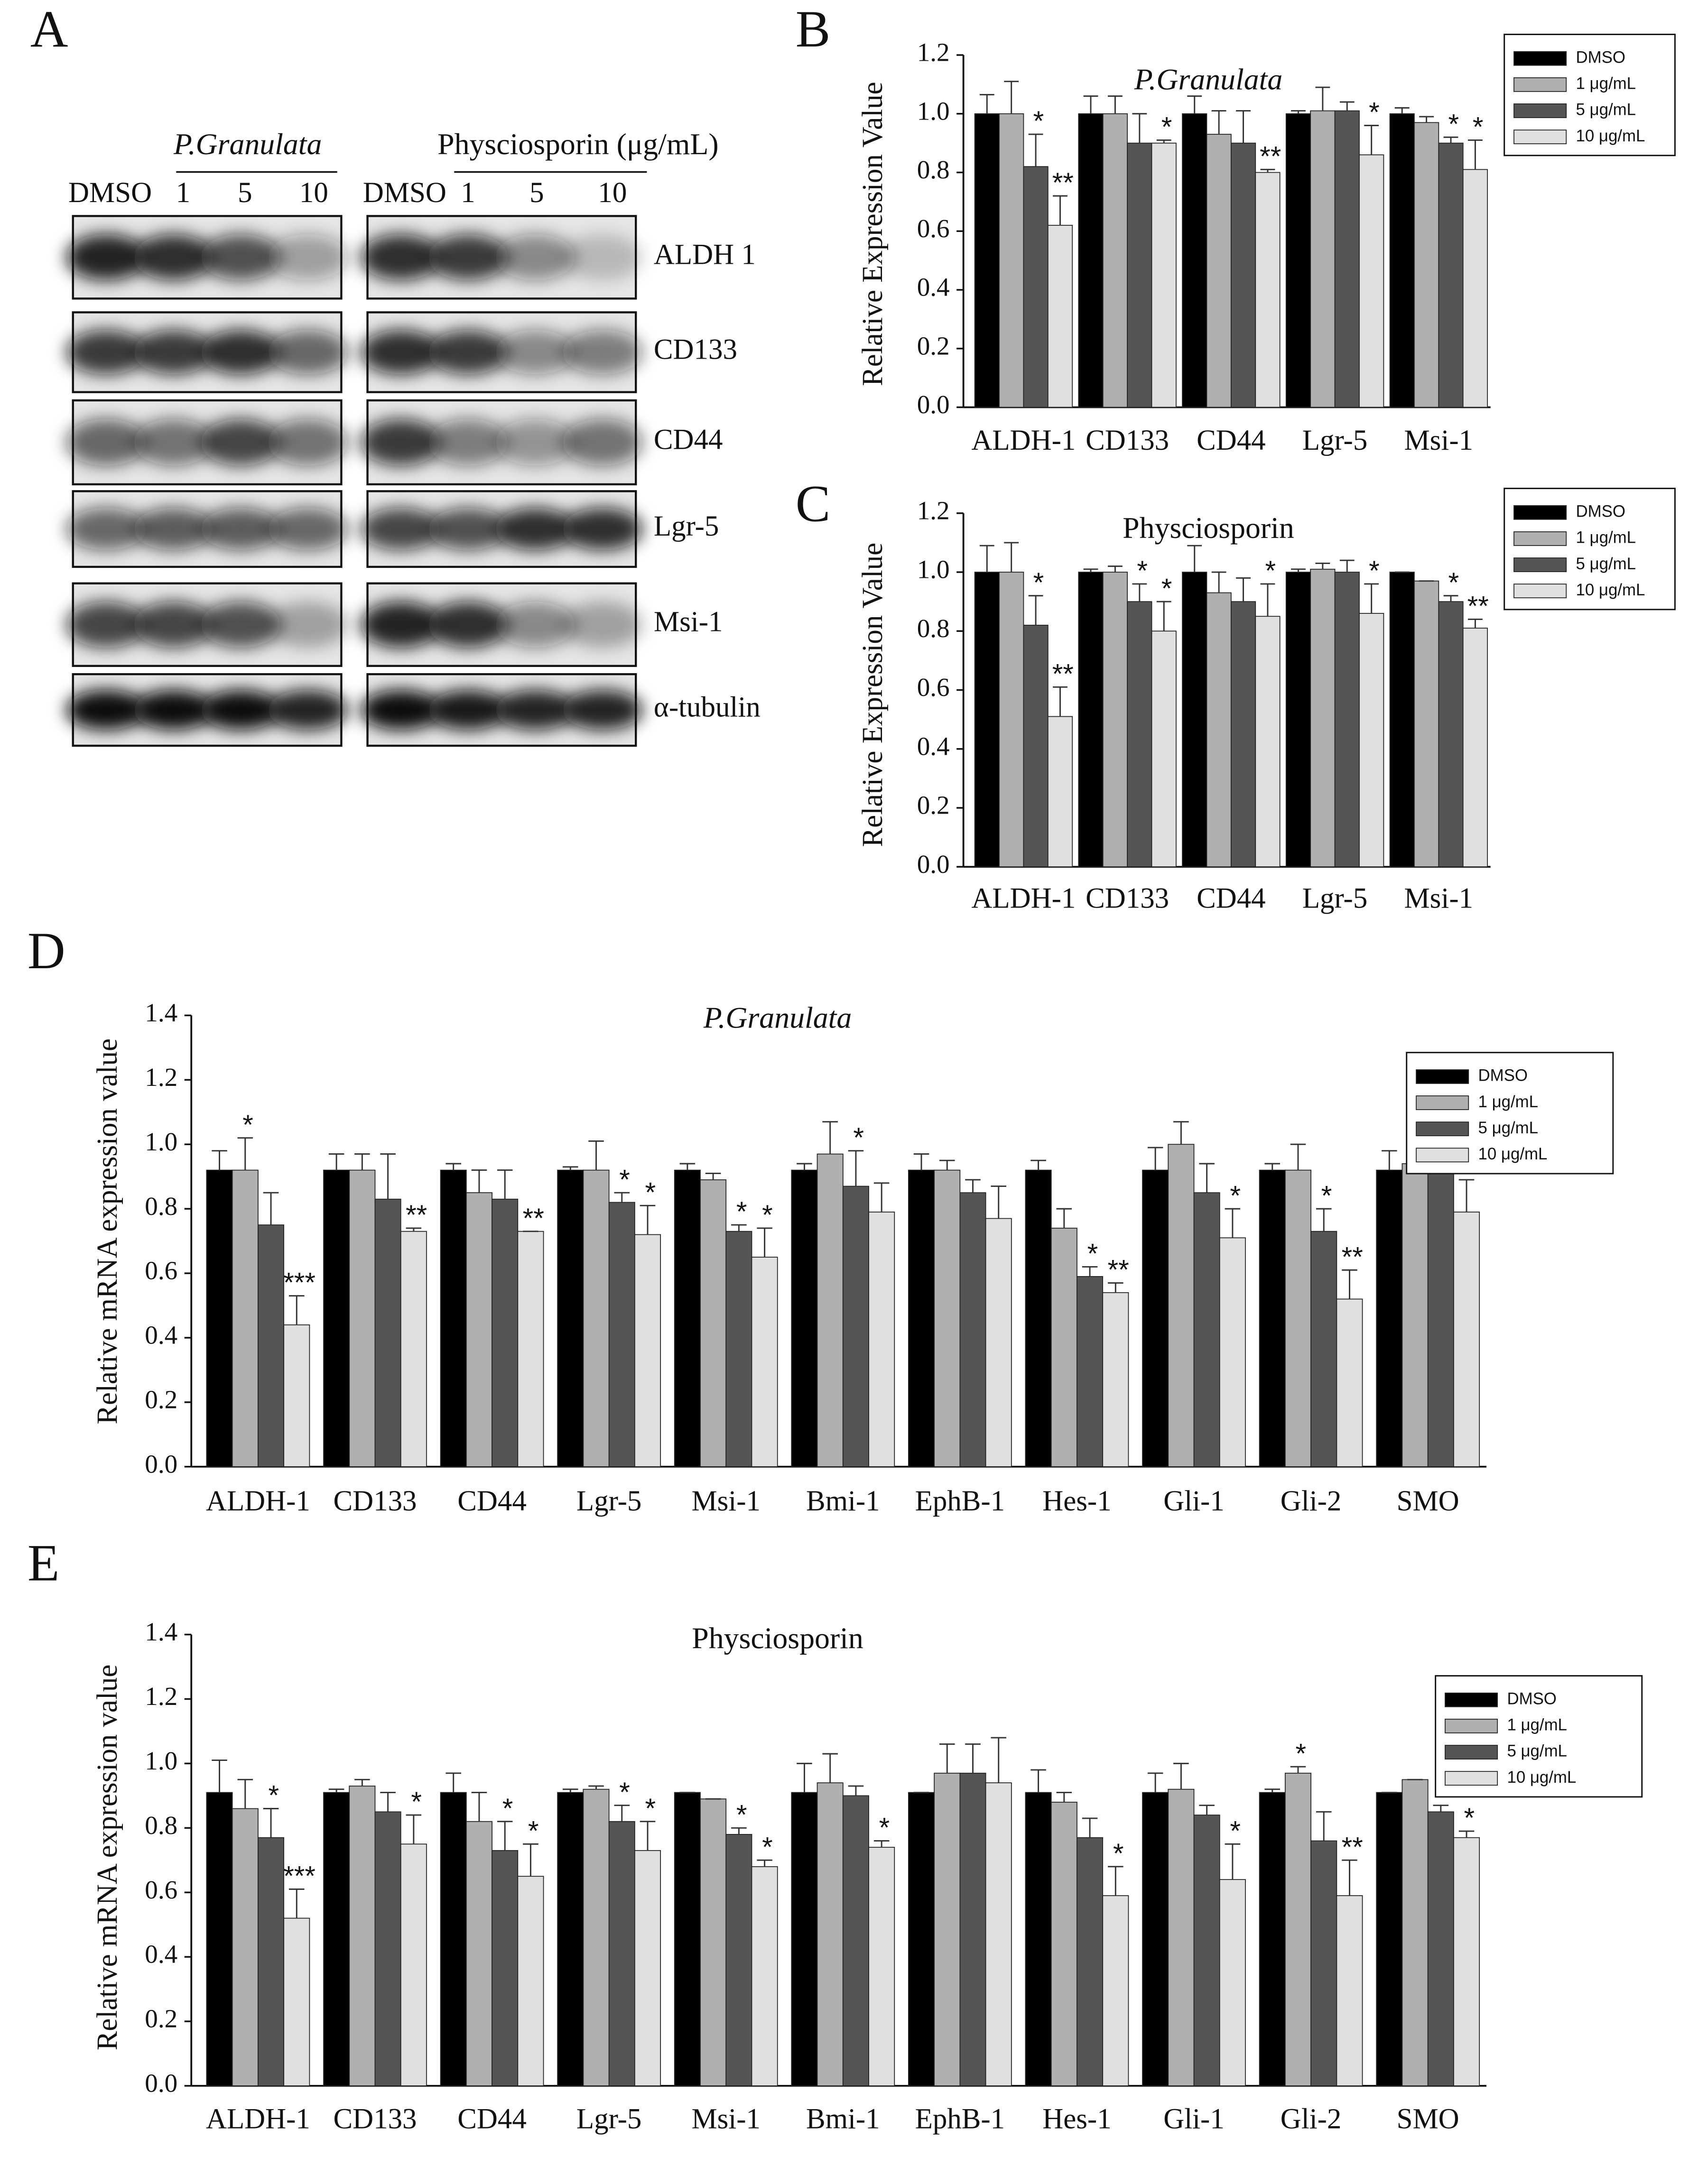  Describe the element at coordinates (247, 144) in the screenshot. I see `blot-group-title: P.Granulata` at that location.